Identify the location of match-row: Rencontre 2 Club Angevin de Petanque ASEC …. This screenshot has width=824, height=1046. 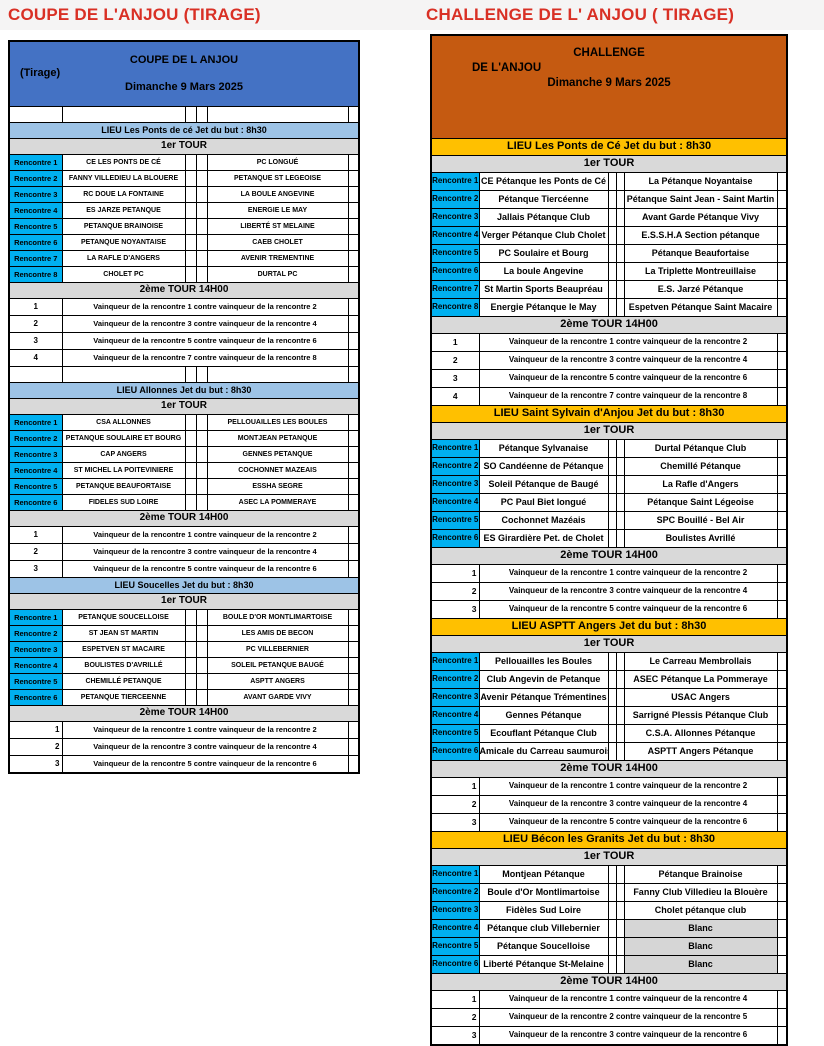
(609, 679).